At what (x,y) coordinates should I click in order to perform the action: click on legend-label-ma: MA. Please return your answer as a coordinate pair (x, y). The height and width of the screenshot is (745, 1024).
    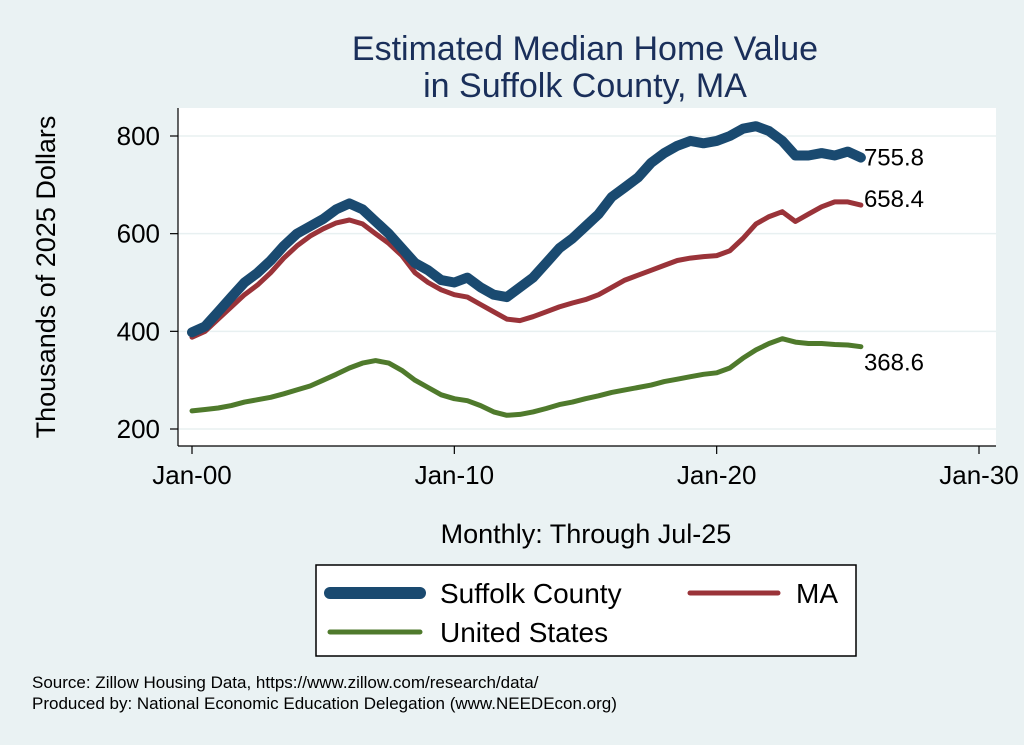
    Looking at the image, I should click on (817, 593).